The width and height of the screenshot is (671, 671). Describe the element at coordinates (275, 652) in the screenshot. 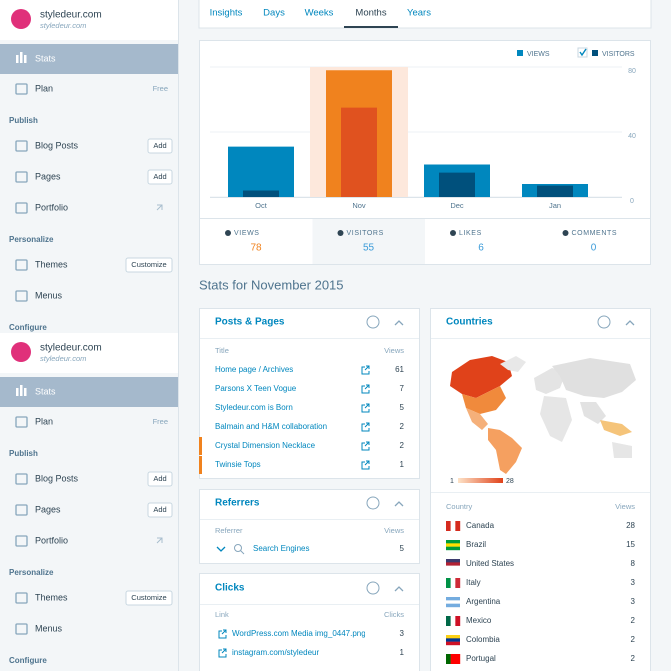

I see `click-link: instagram.com/styledeur` at that location.